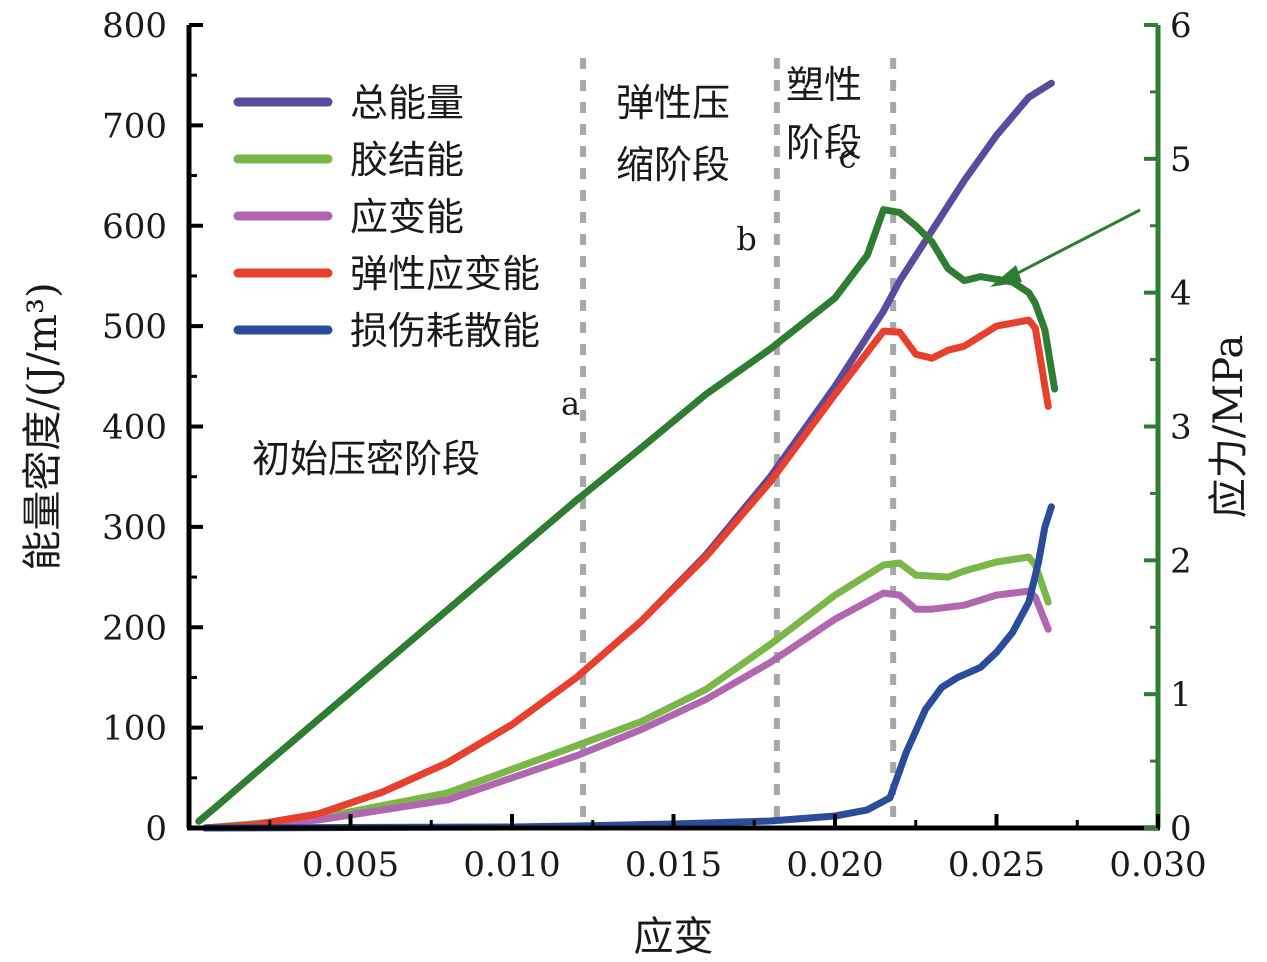 Image resolution: width=1267 pixels, height=962 pixels. I want to click on right-tick-label: 1, so click(1181, 695).